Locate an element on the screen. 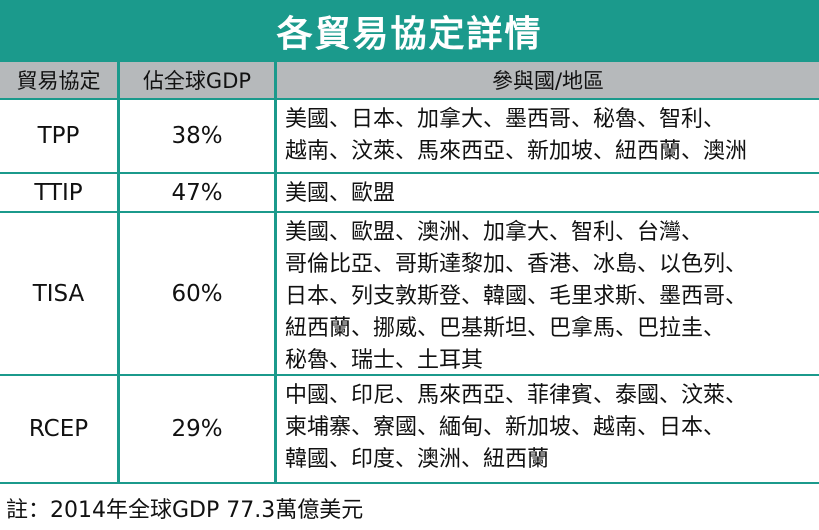 The height and width of the screenshot is (530, 819). header-gdp-share: 佔全球GDP is located at coordinates (198, 80).